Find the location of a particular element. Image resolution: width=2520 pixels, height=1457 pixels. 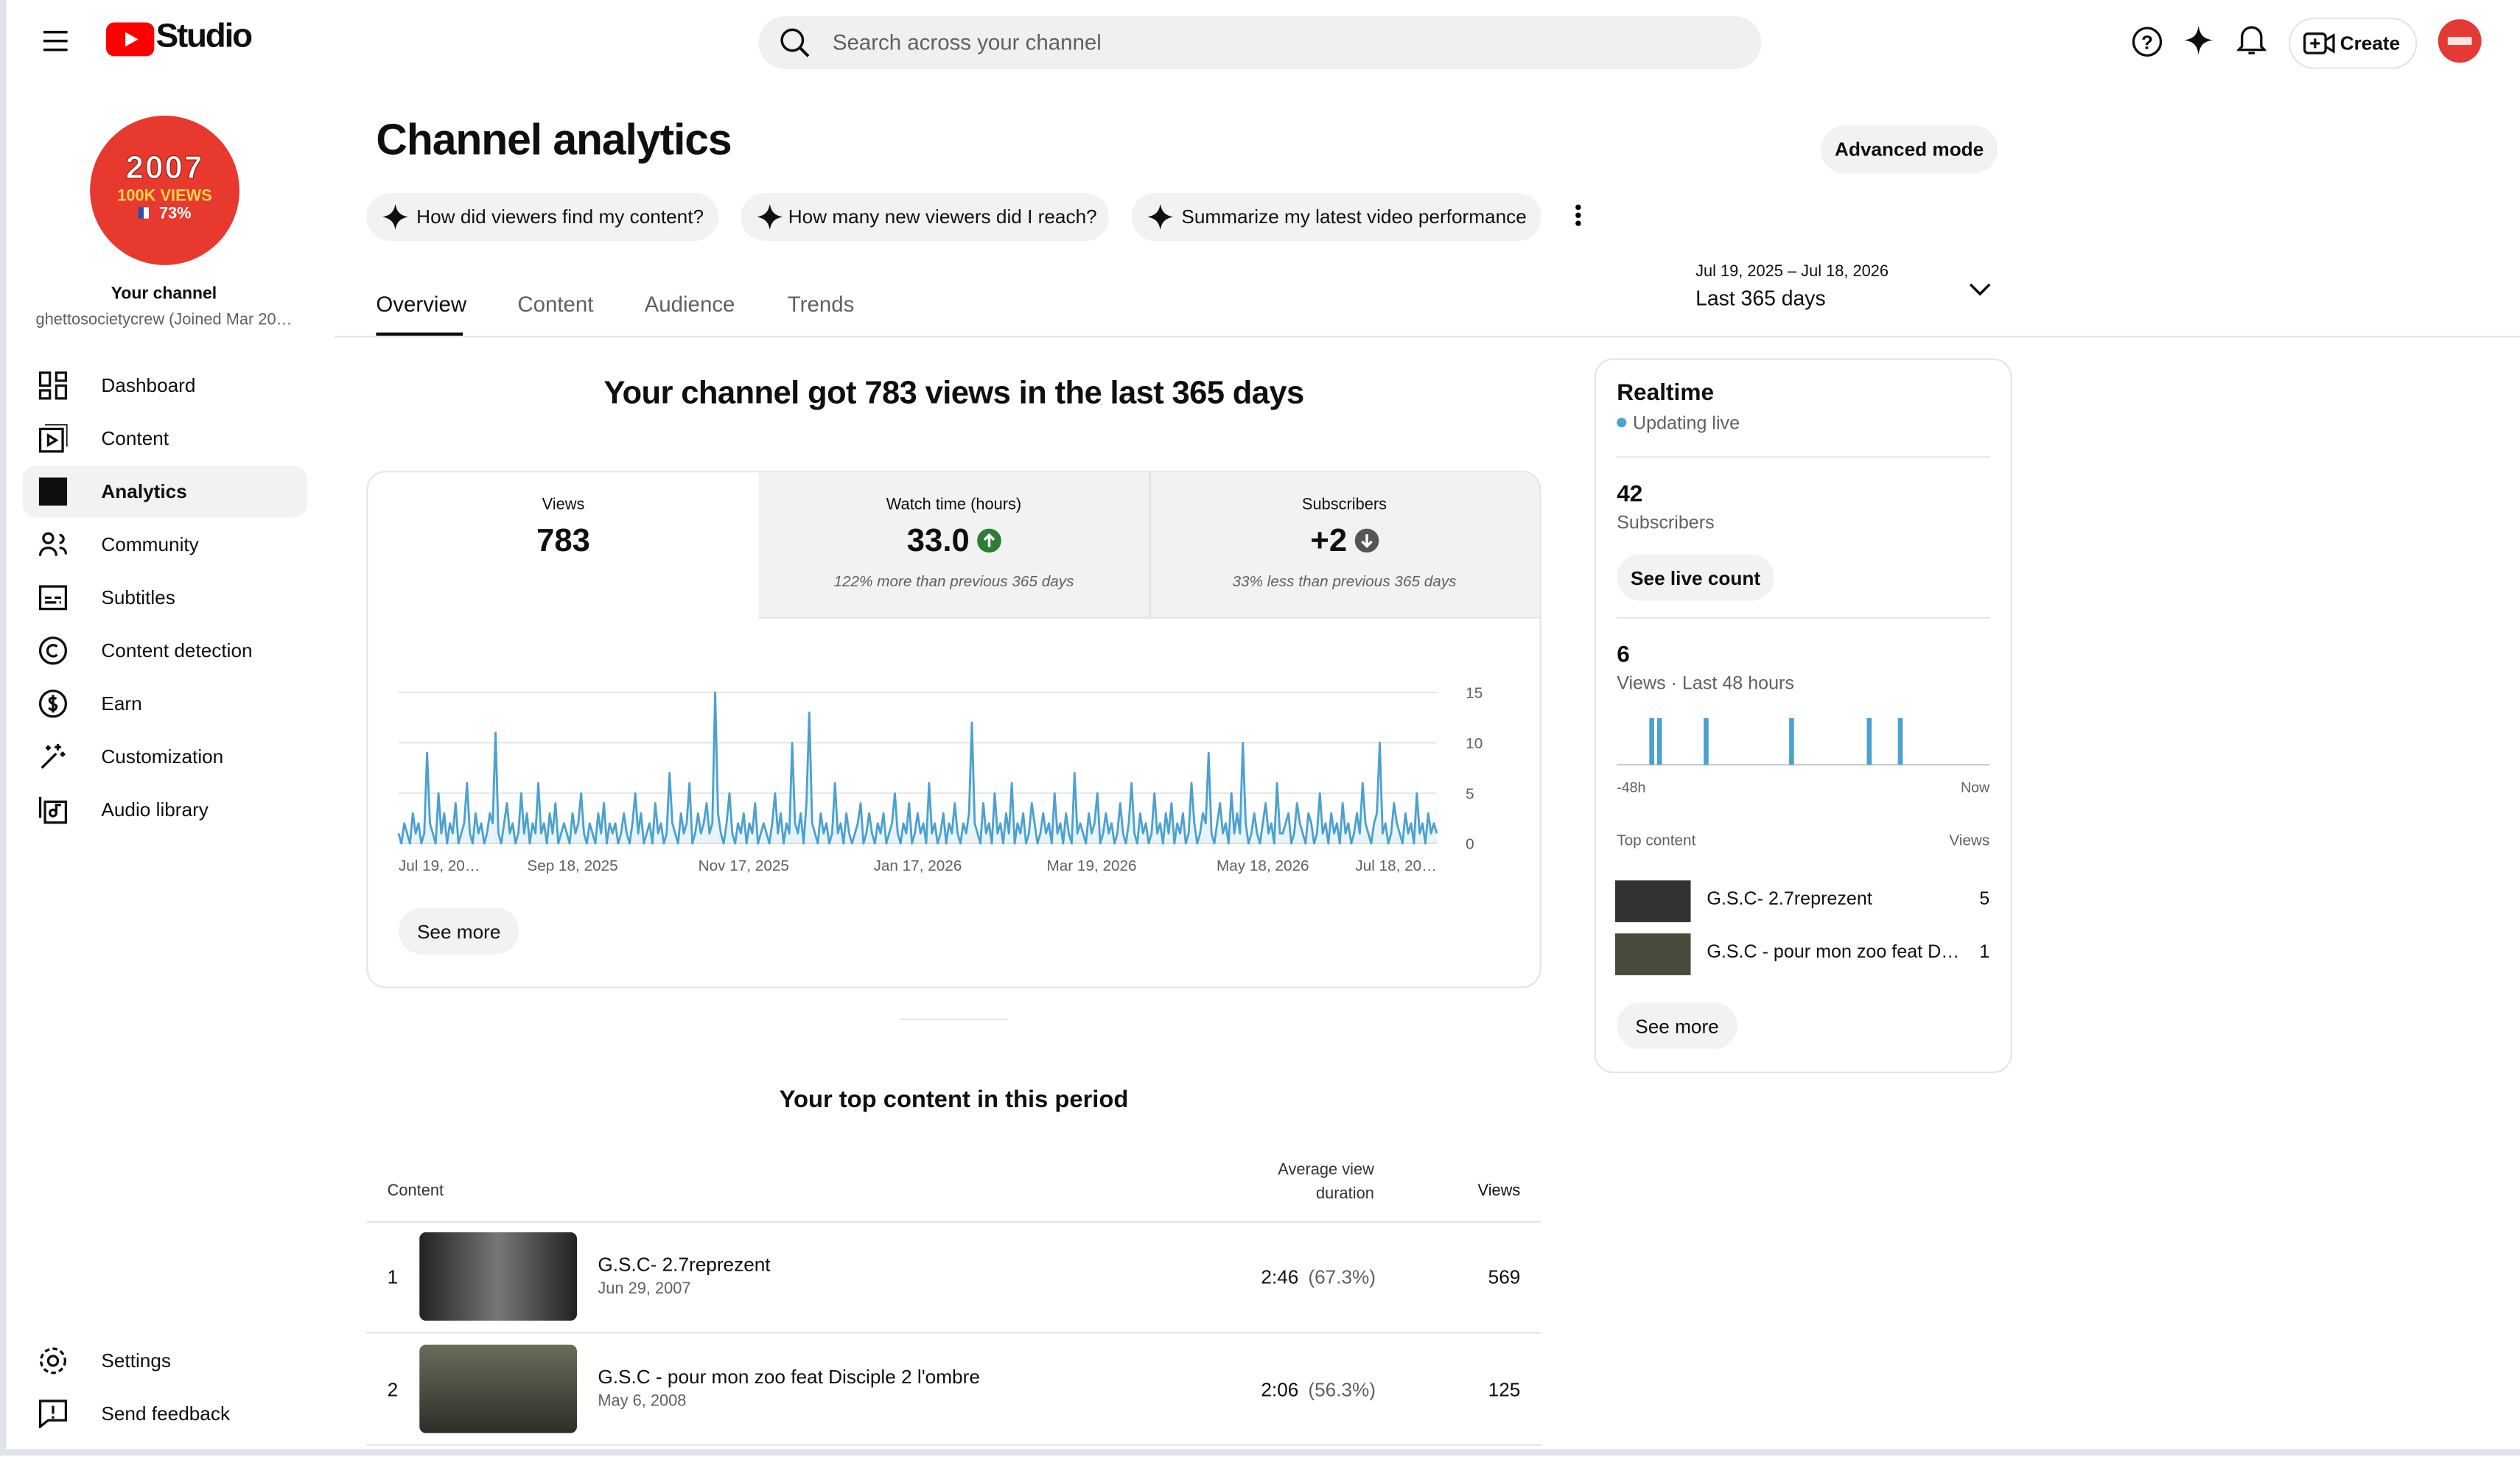

nav-item: Dashboard is located at coordinates (165, 386).